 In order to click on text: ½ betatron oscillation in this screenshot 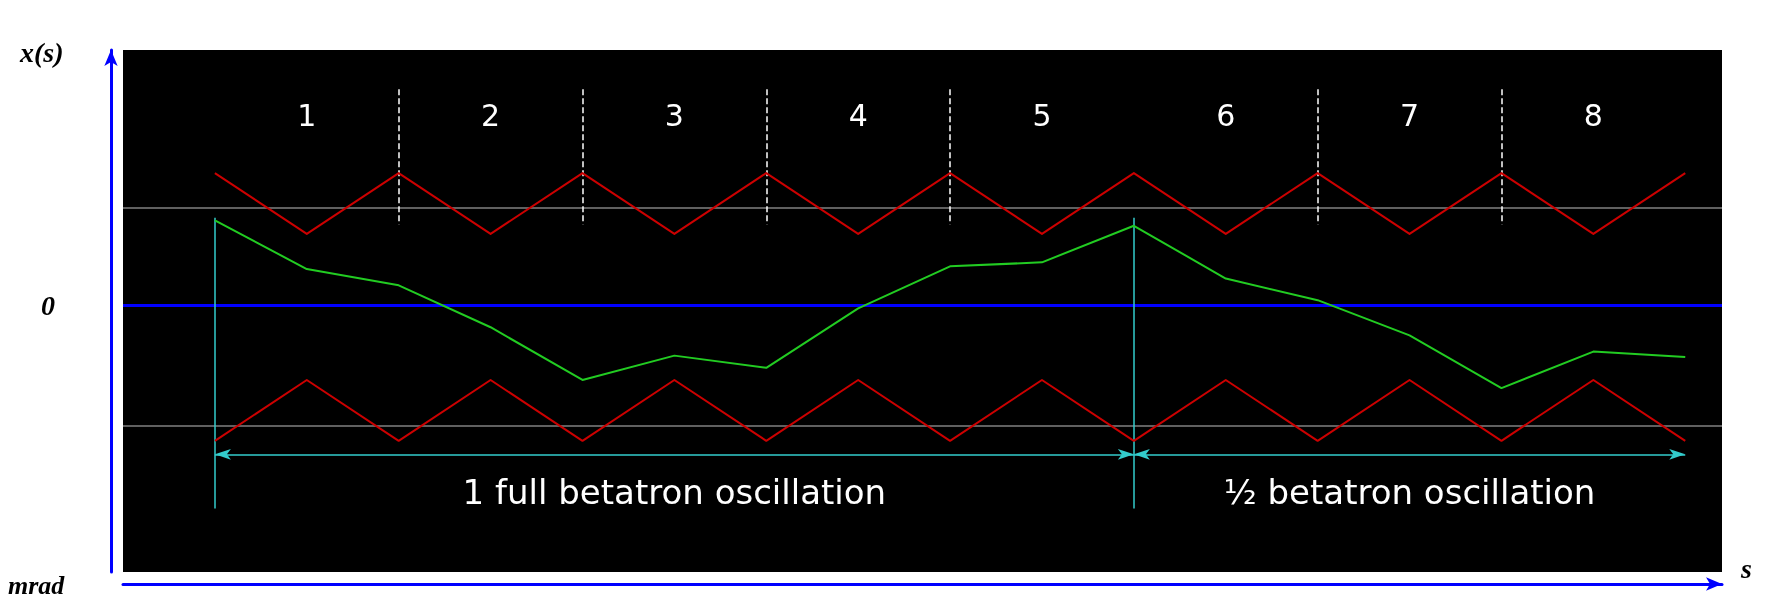, I will do `click(1409, 492)`.